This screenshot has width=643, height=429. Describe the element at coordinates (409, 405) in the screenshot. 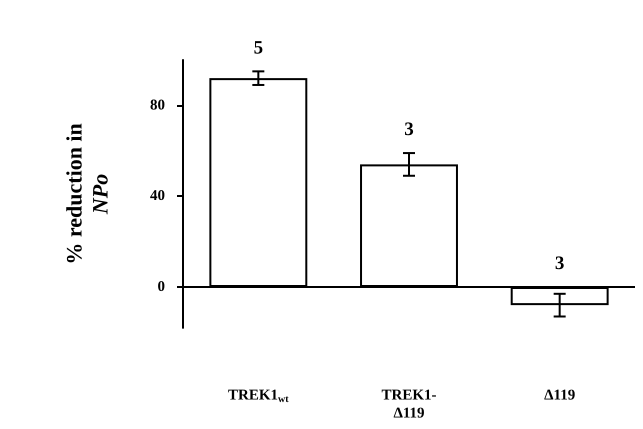

I see `x-tick-label: TREK1- Δ119` at that location.